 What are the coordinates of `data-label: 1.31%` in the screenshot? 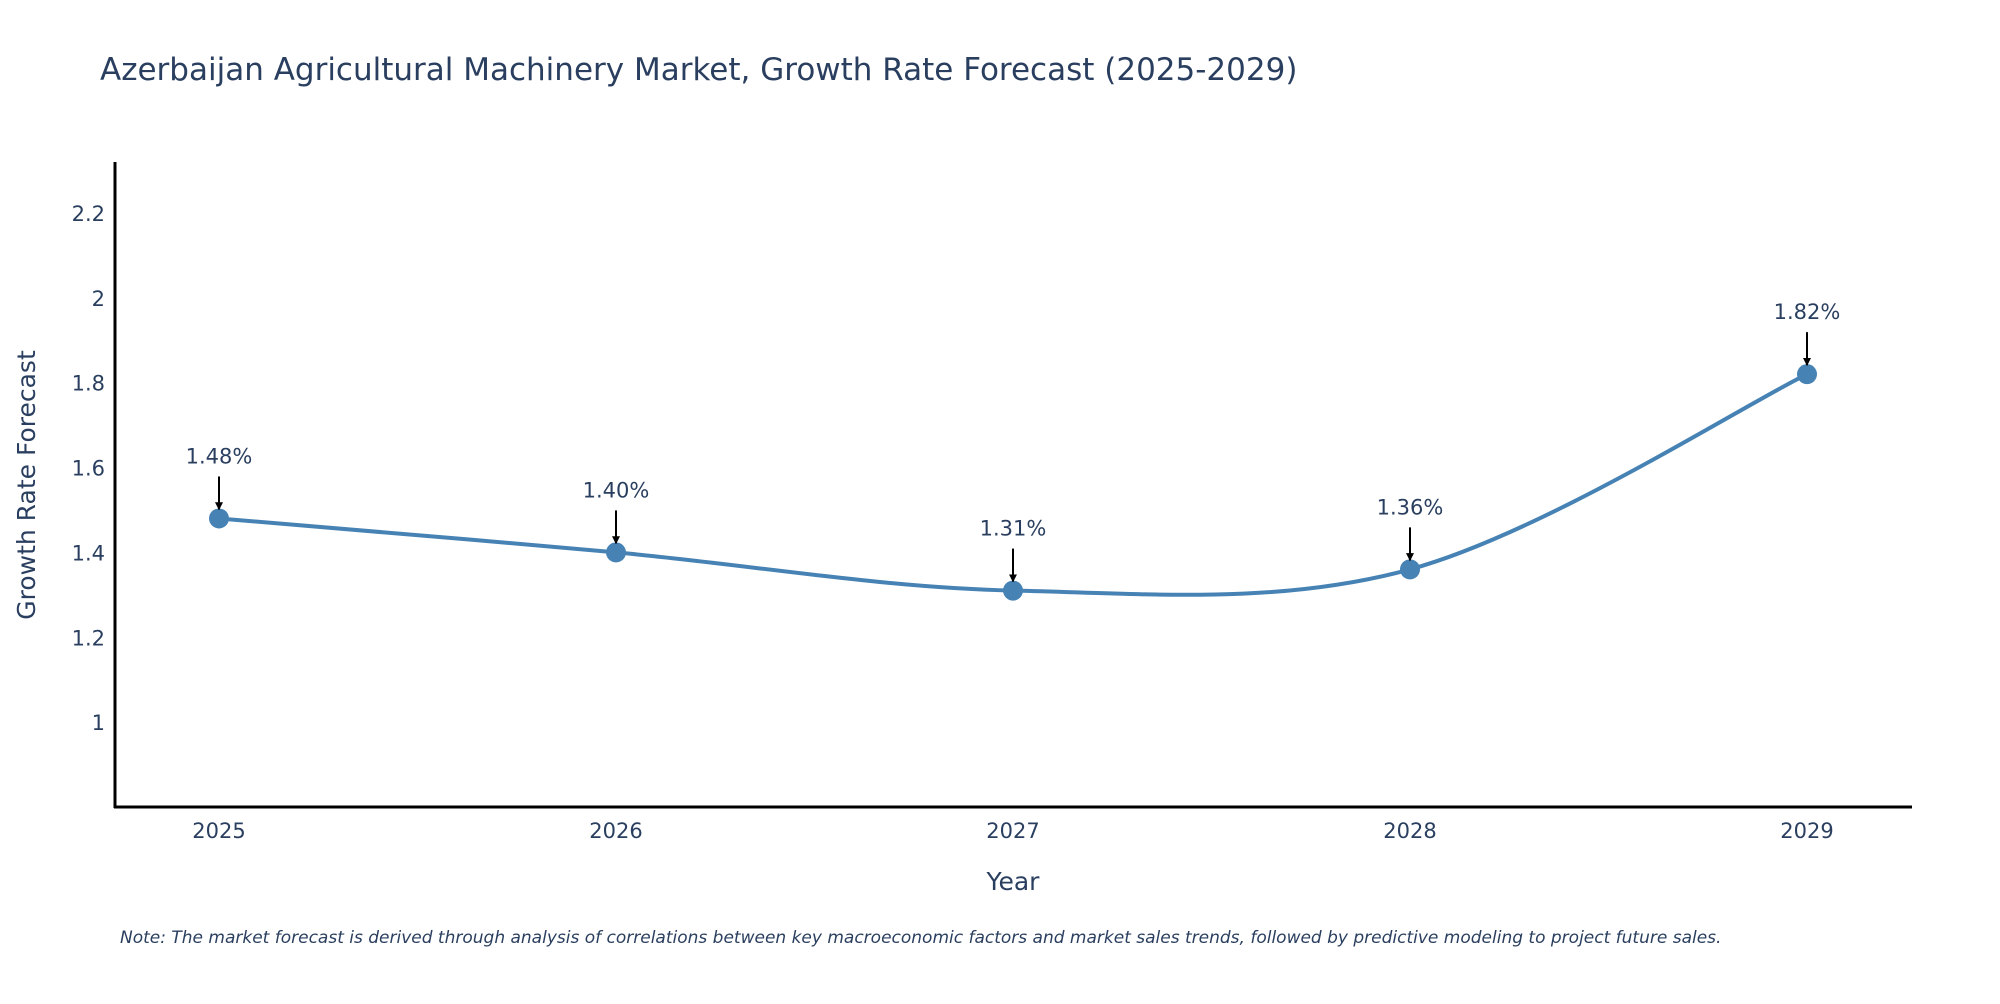 It's located at (1013, 529).